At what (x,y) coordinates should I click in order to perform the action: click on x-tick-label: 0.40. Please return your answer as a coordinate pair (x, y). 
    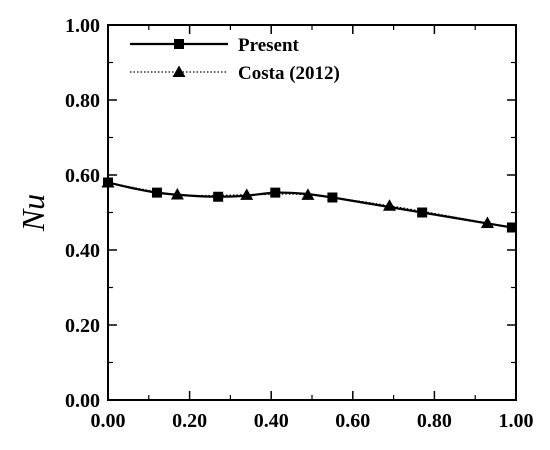
    Looking at the image, I should click on (271, 421).